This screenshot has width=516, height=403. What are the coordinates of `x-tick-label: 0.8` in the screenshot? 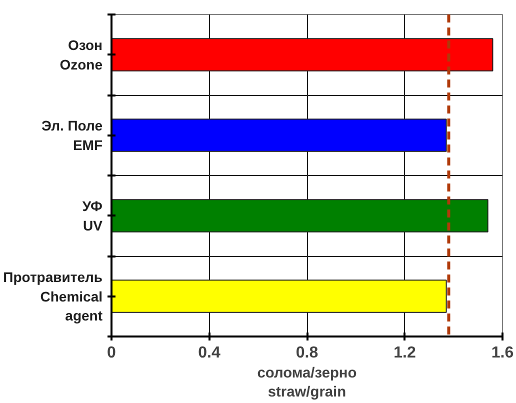 It's located at (307, 353).